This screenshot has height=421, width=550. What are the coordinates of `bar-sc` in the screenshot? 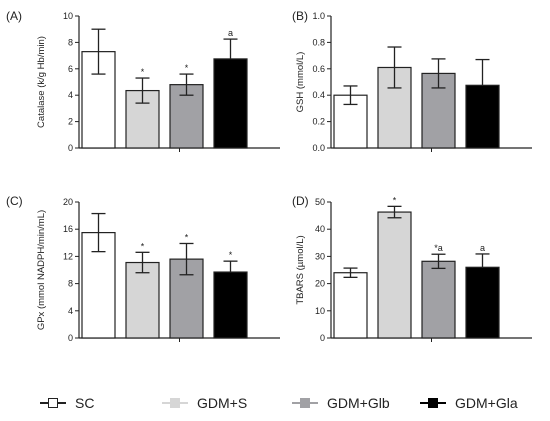 It's located at (350, 305).